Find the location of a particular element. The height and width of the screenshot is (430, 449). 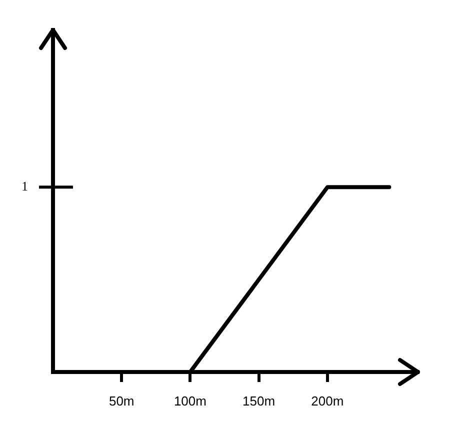

x-tick-label: 50m is located at coordinates (121, 400).